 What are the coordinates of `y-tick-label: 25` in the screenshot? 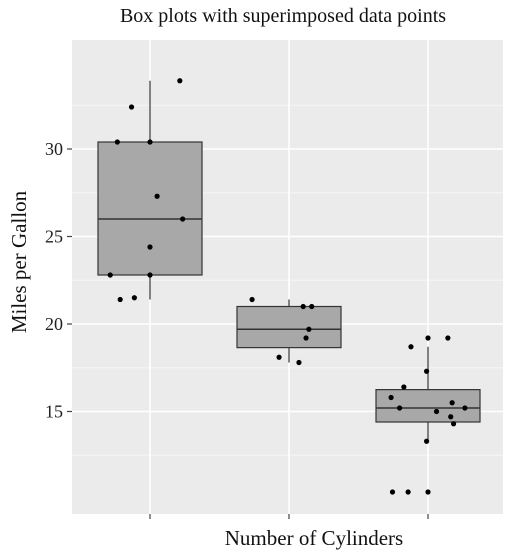 It's located at (54, 237).